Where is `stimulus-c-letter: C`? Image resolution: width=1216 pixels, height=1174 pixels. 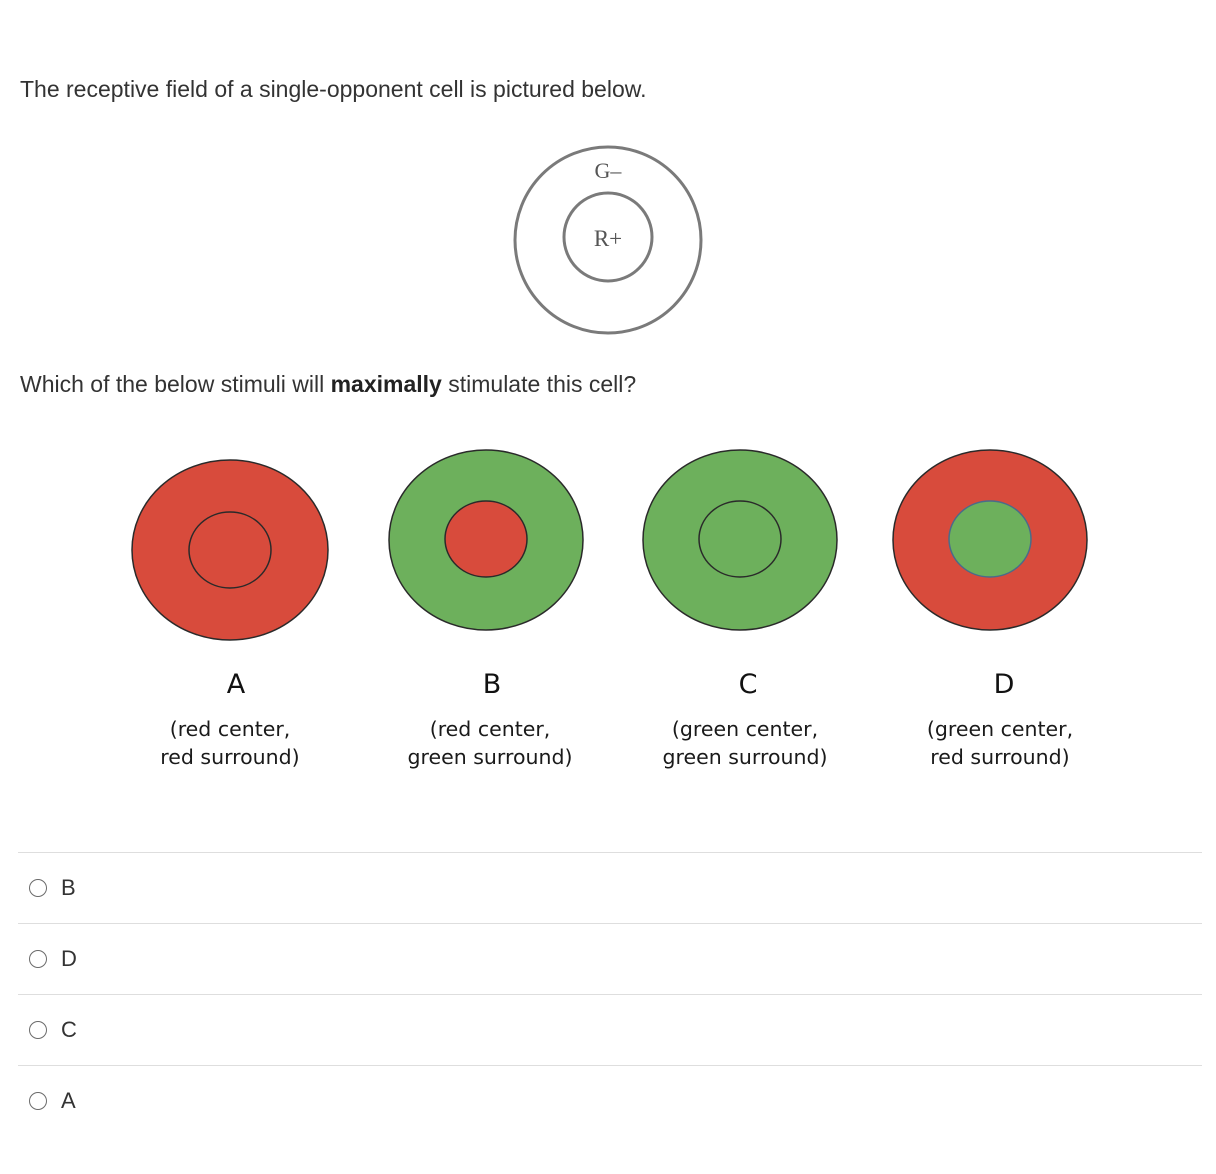
stimulus-c-letter: C is located at coordinates (748, 684).